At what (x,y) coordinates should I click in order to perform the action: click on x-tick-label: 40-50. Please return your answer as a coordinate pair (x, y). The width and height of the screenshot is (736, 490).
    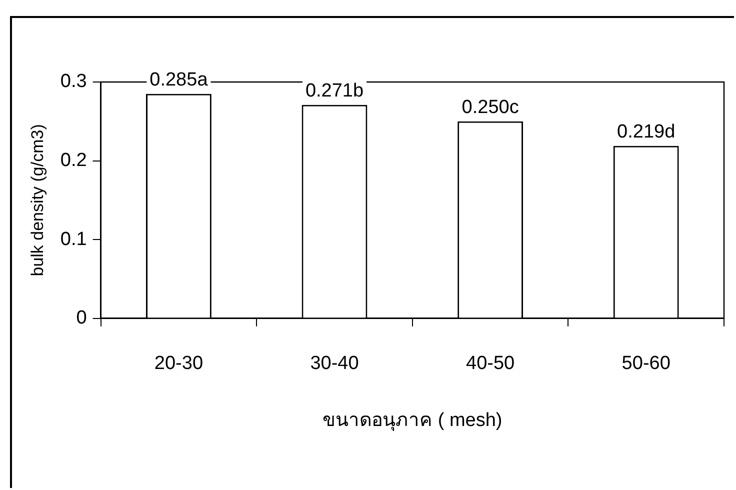
    Looking at the image, I should click on (490, 363).